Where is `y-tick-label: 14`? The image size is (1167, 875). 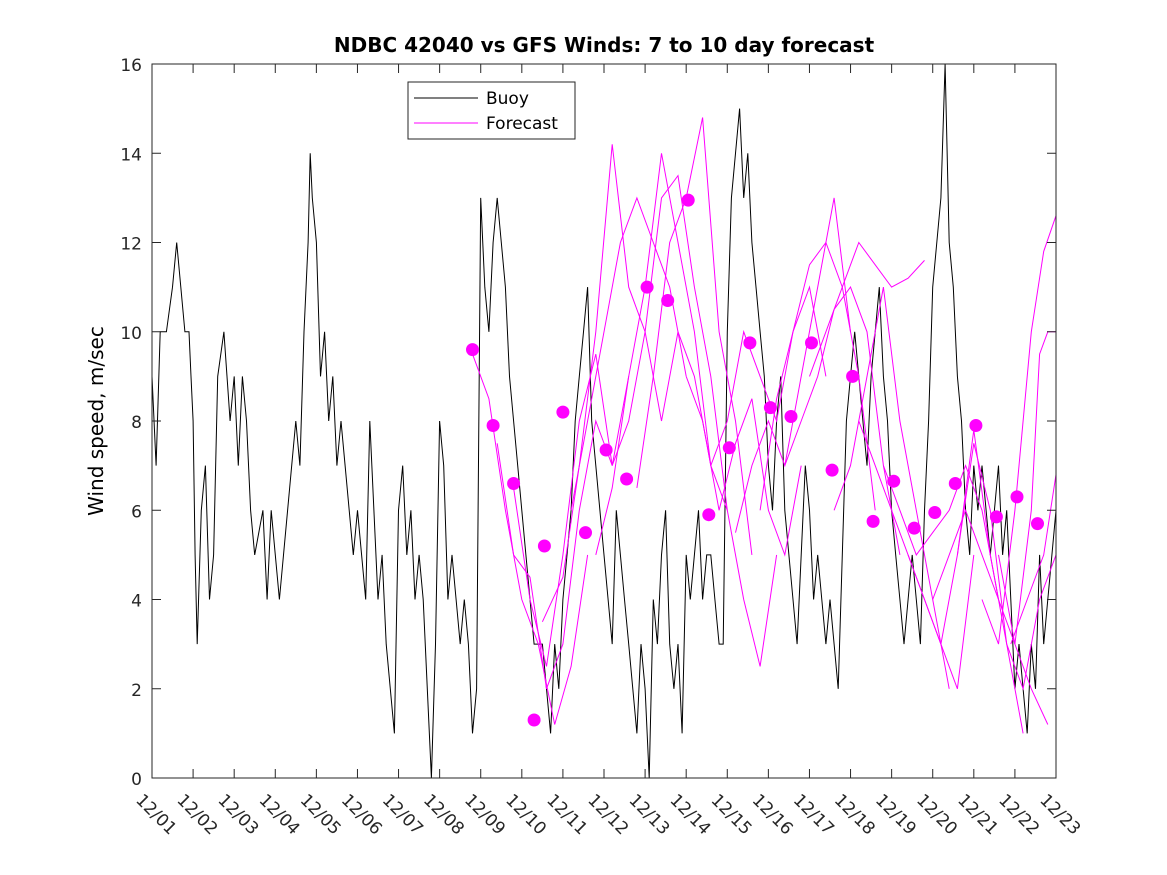
y-tick-label: 14 is located at coordinates (131, 155).